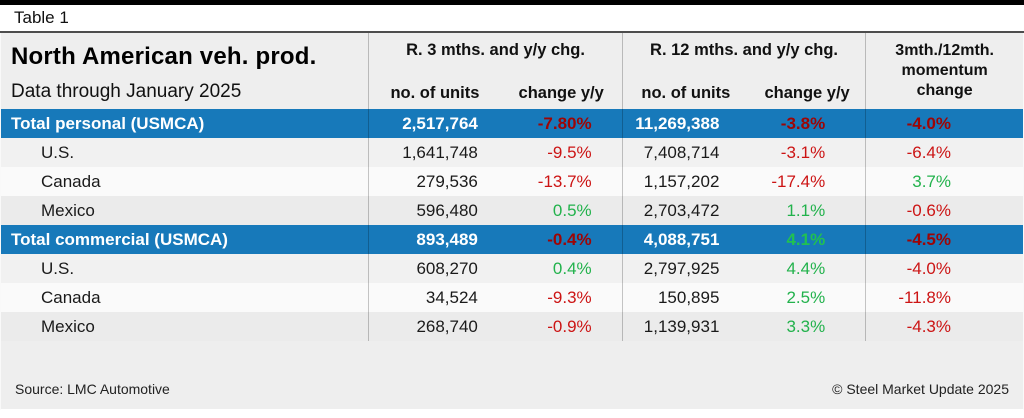 This screenshot has height=418, width=1024. Describe the element at coordinates (569, 297) in the screenshot. I see `cell-3m-change: -9.3%` at that location.